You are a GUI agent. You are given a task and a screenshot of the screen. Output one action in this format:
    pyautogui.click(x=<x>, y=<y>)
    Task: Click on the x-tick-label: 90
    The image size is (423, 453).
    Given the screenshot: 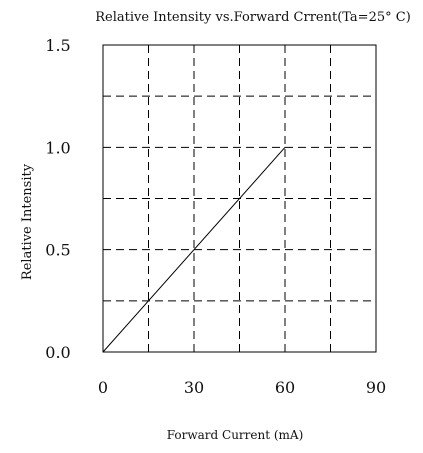 What is the action you would take?
    pyautogui.click(x=376, y=387)
    